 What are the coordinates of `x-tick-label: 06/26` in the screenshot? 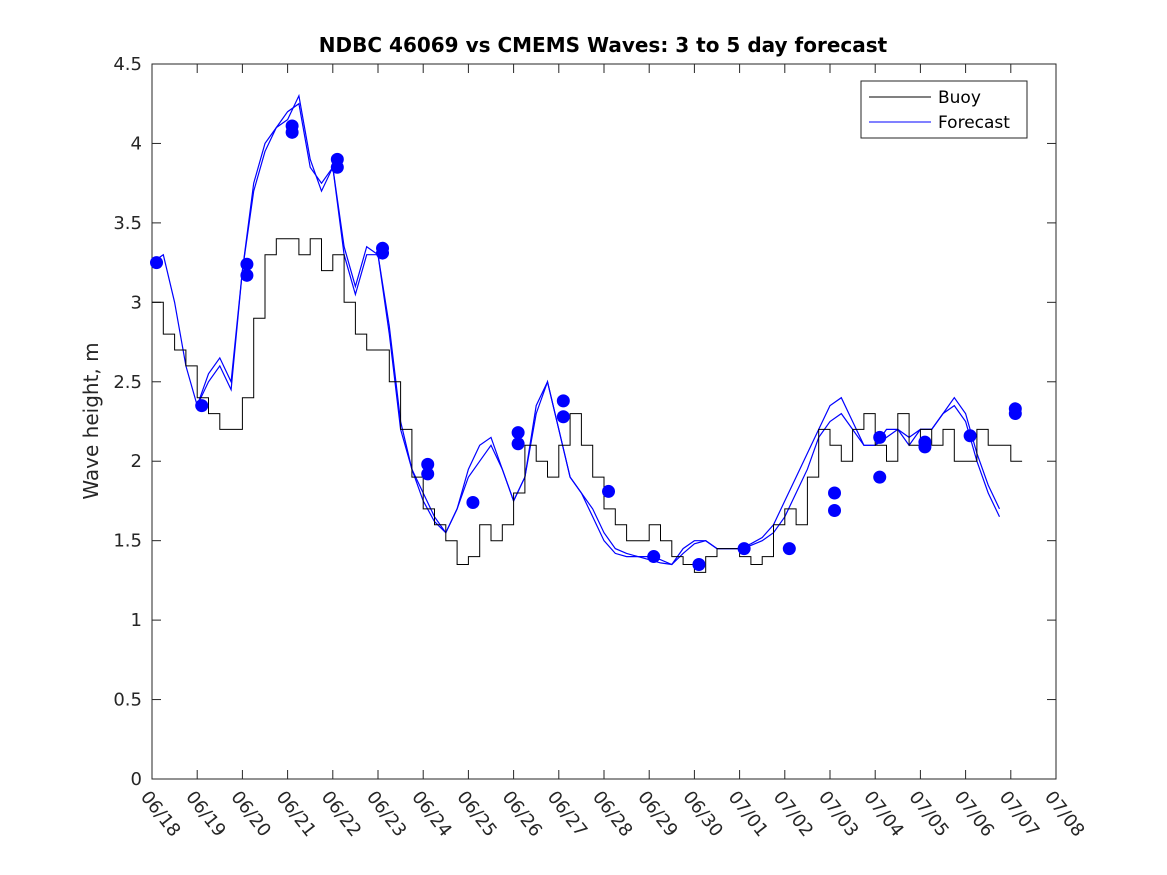 It's located at (522, 814).